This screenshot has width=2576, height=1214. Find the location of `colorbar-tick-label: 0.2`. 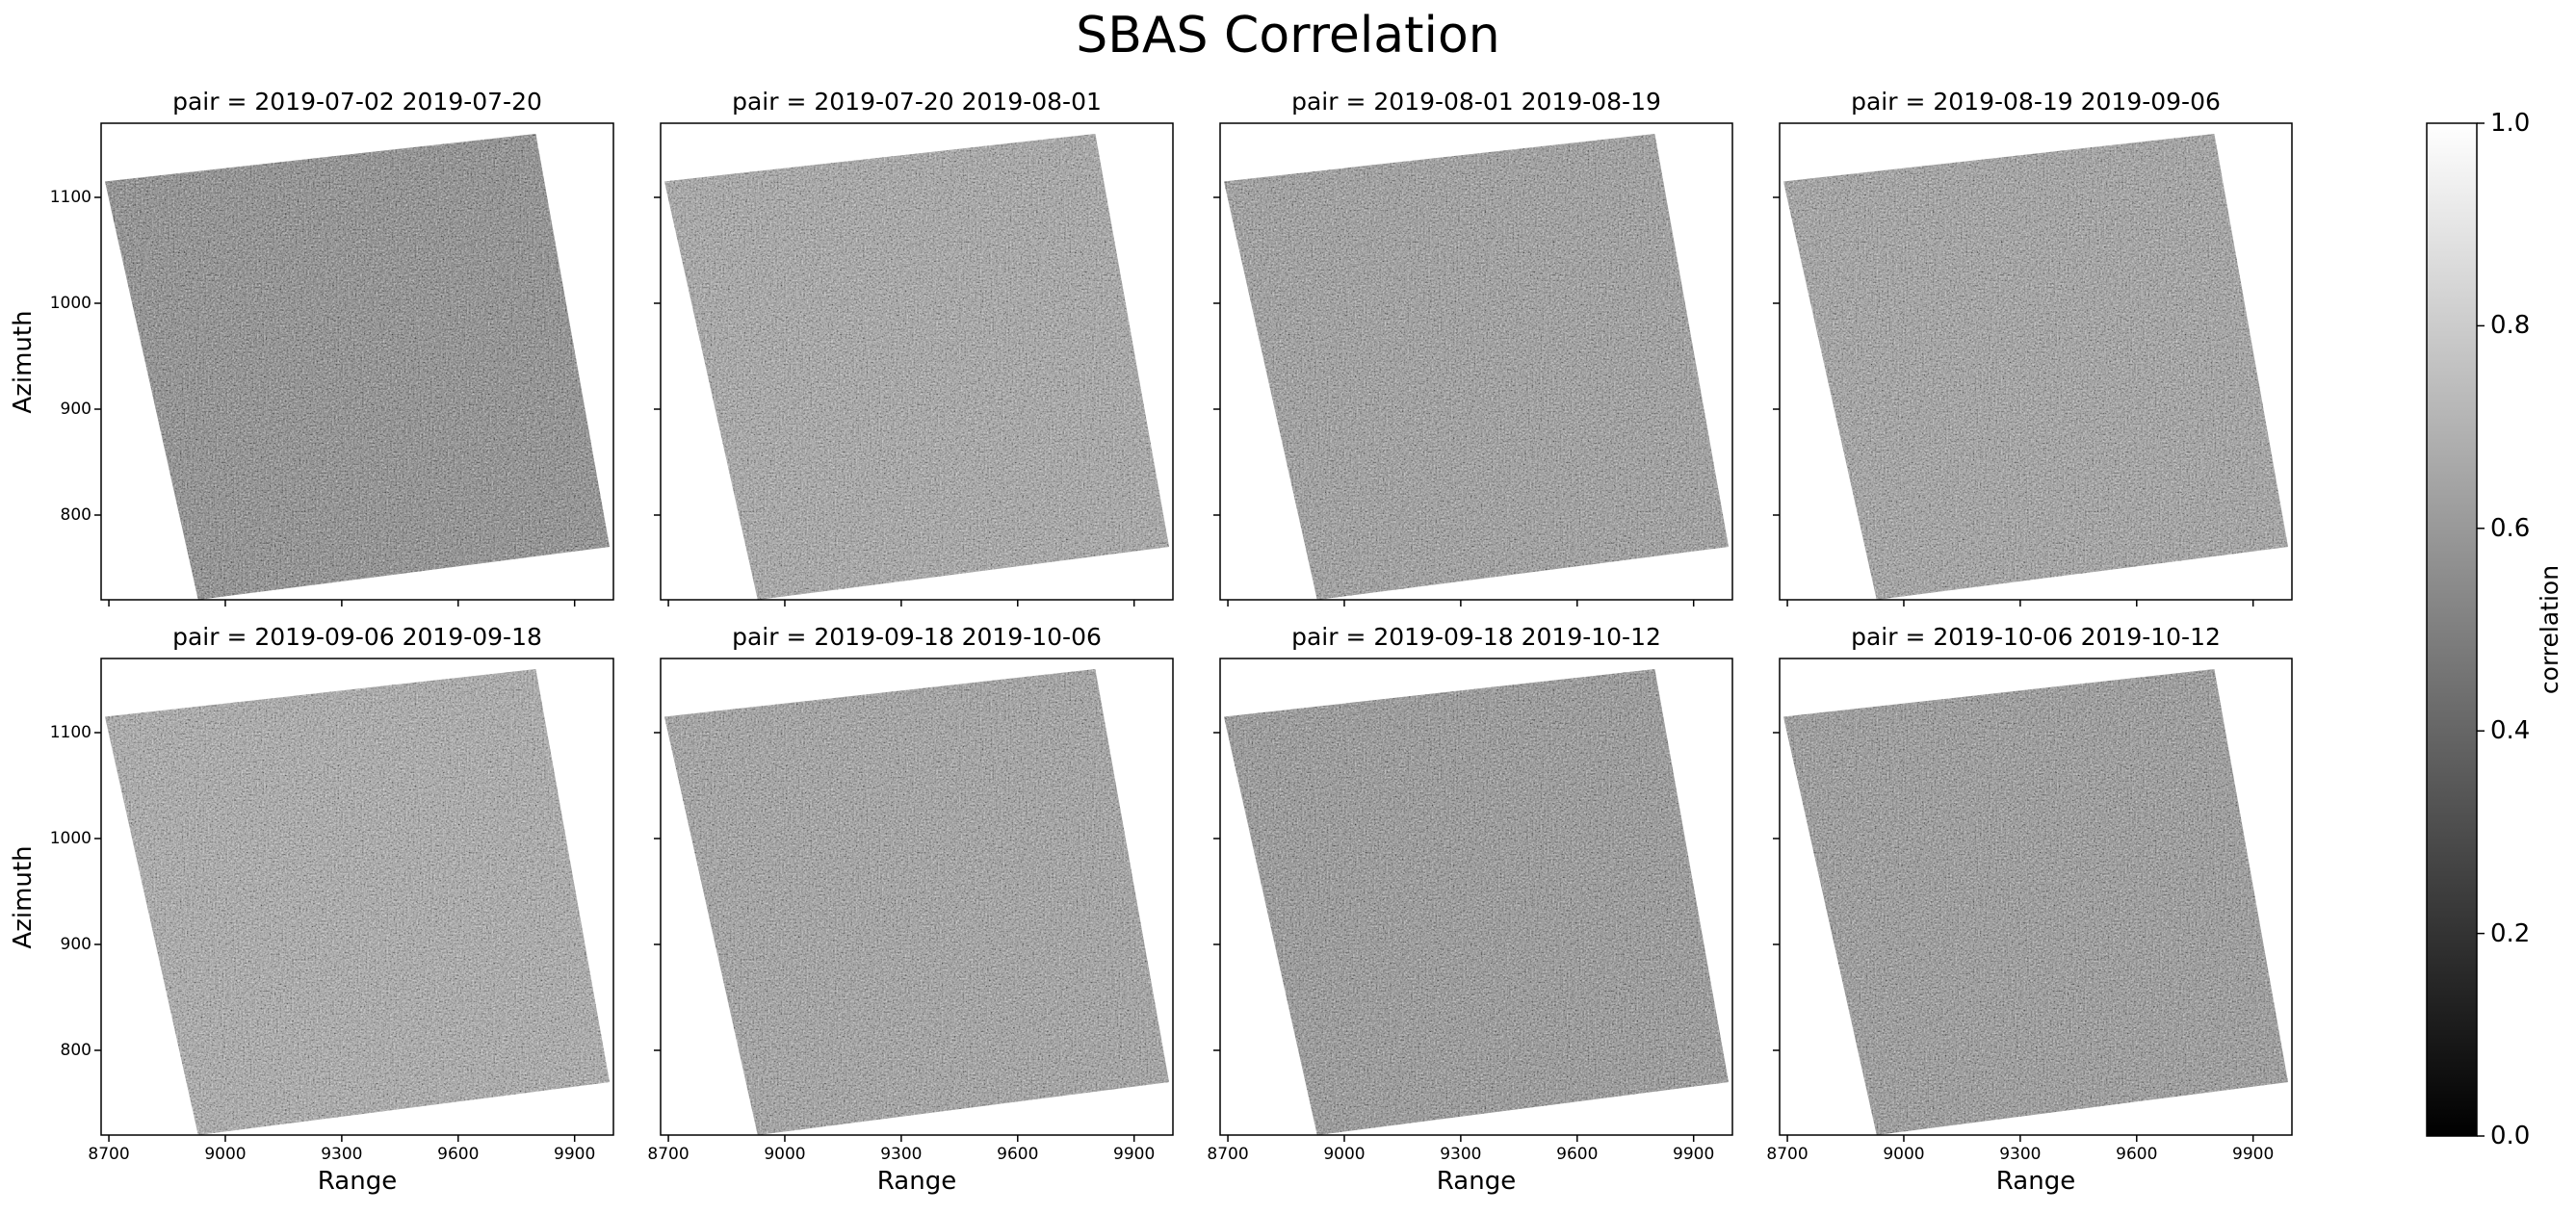

colorbar-tick-label: 0.2 is located at coordinates (2510, 933).